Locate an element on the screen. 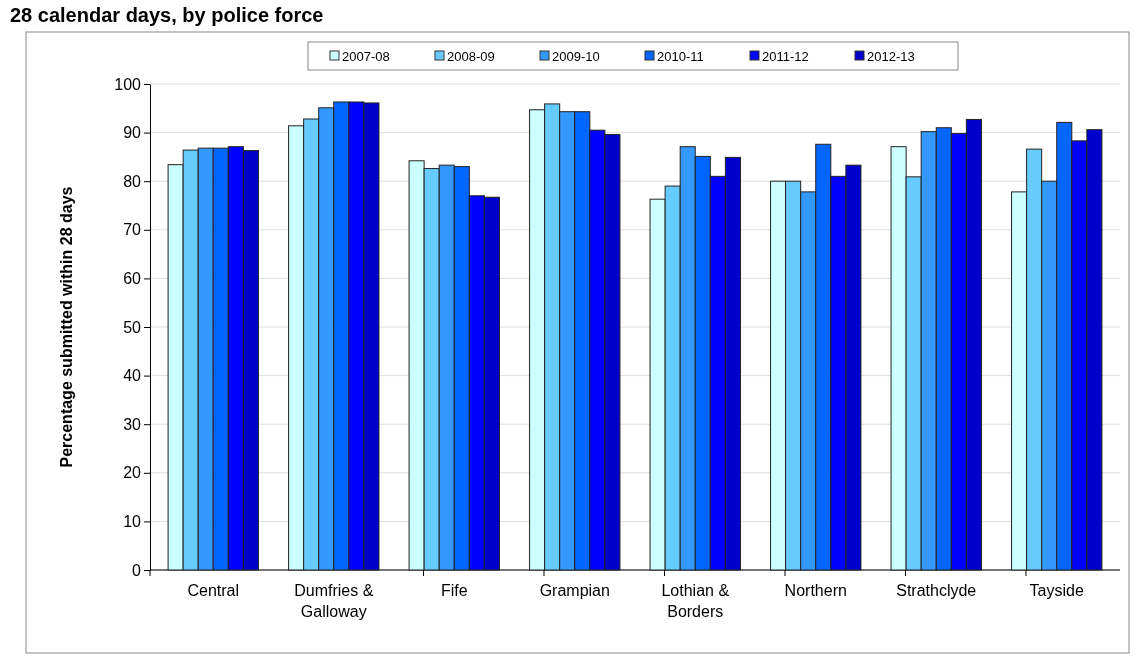  legend-label: 2009-10 is located at coordinates (576, 56).